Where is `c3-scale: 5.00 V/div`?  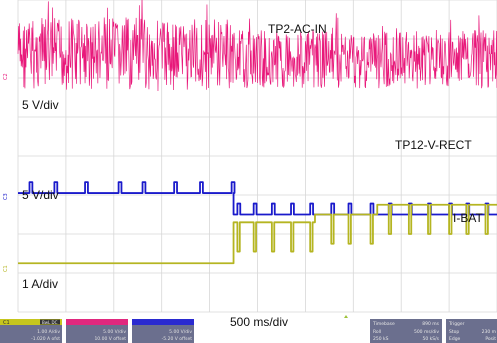 c3-scale: 5.00 V/div is located at coordinates (180, 332).